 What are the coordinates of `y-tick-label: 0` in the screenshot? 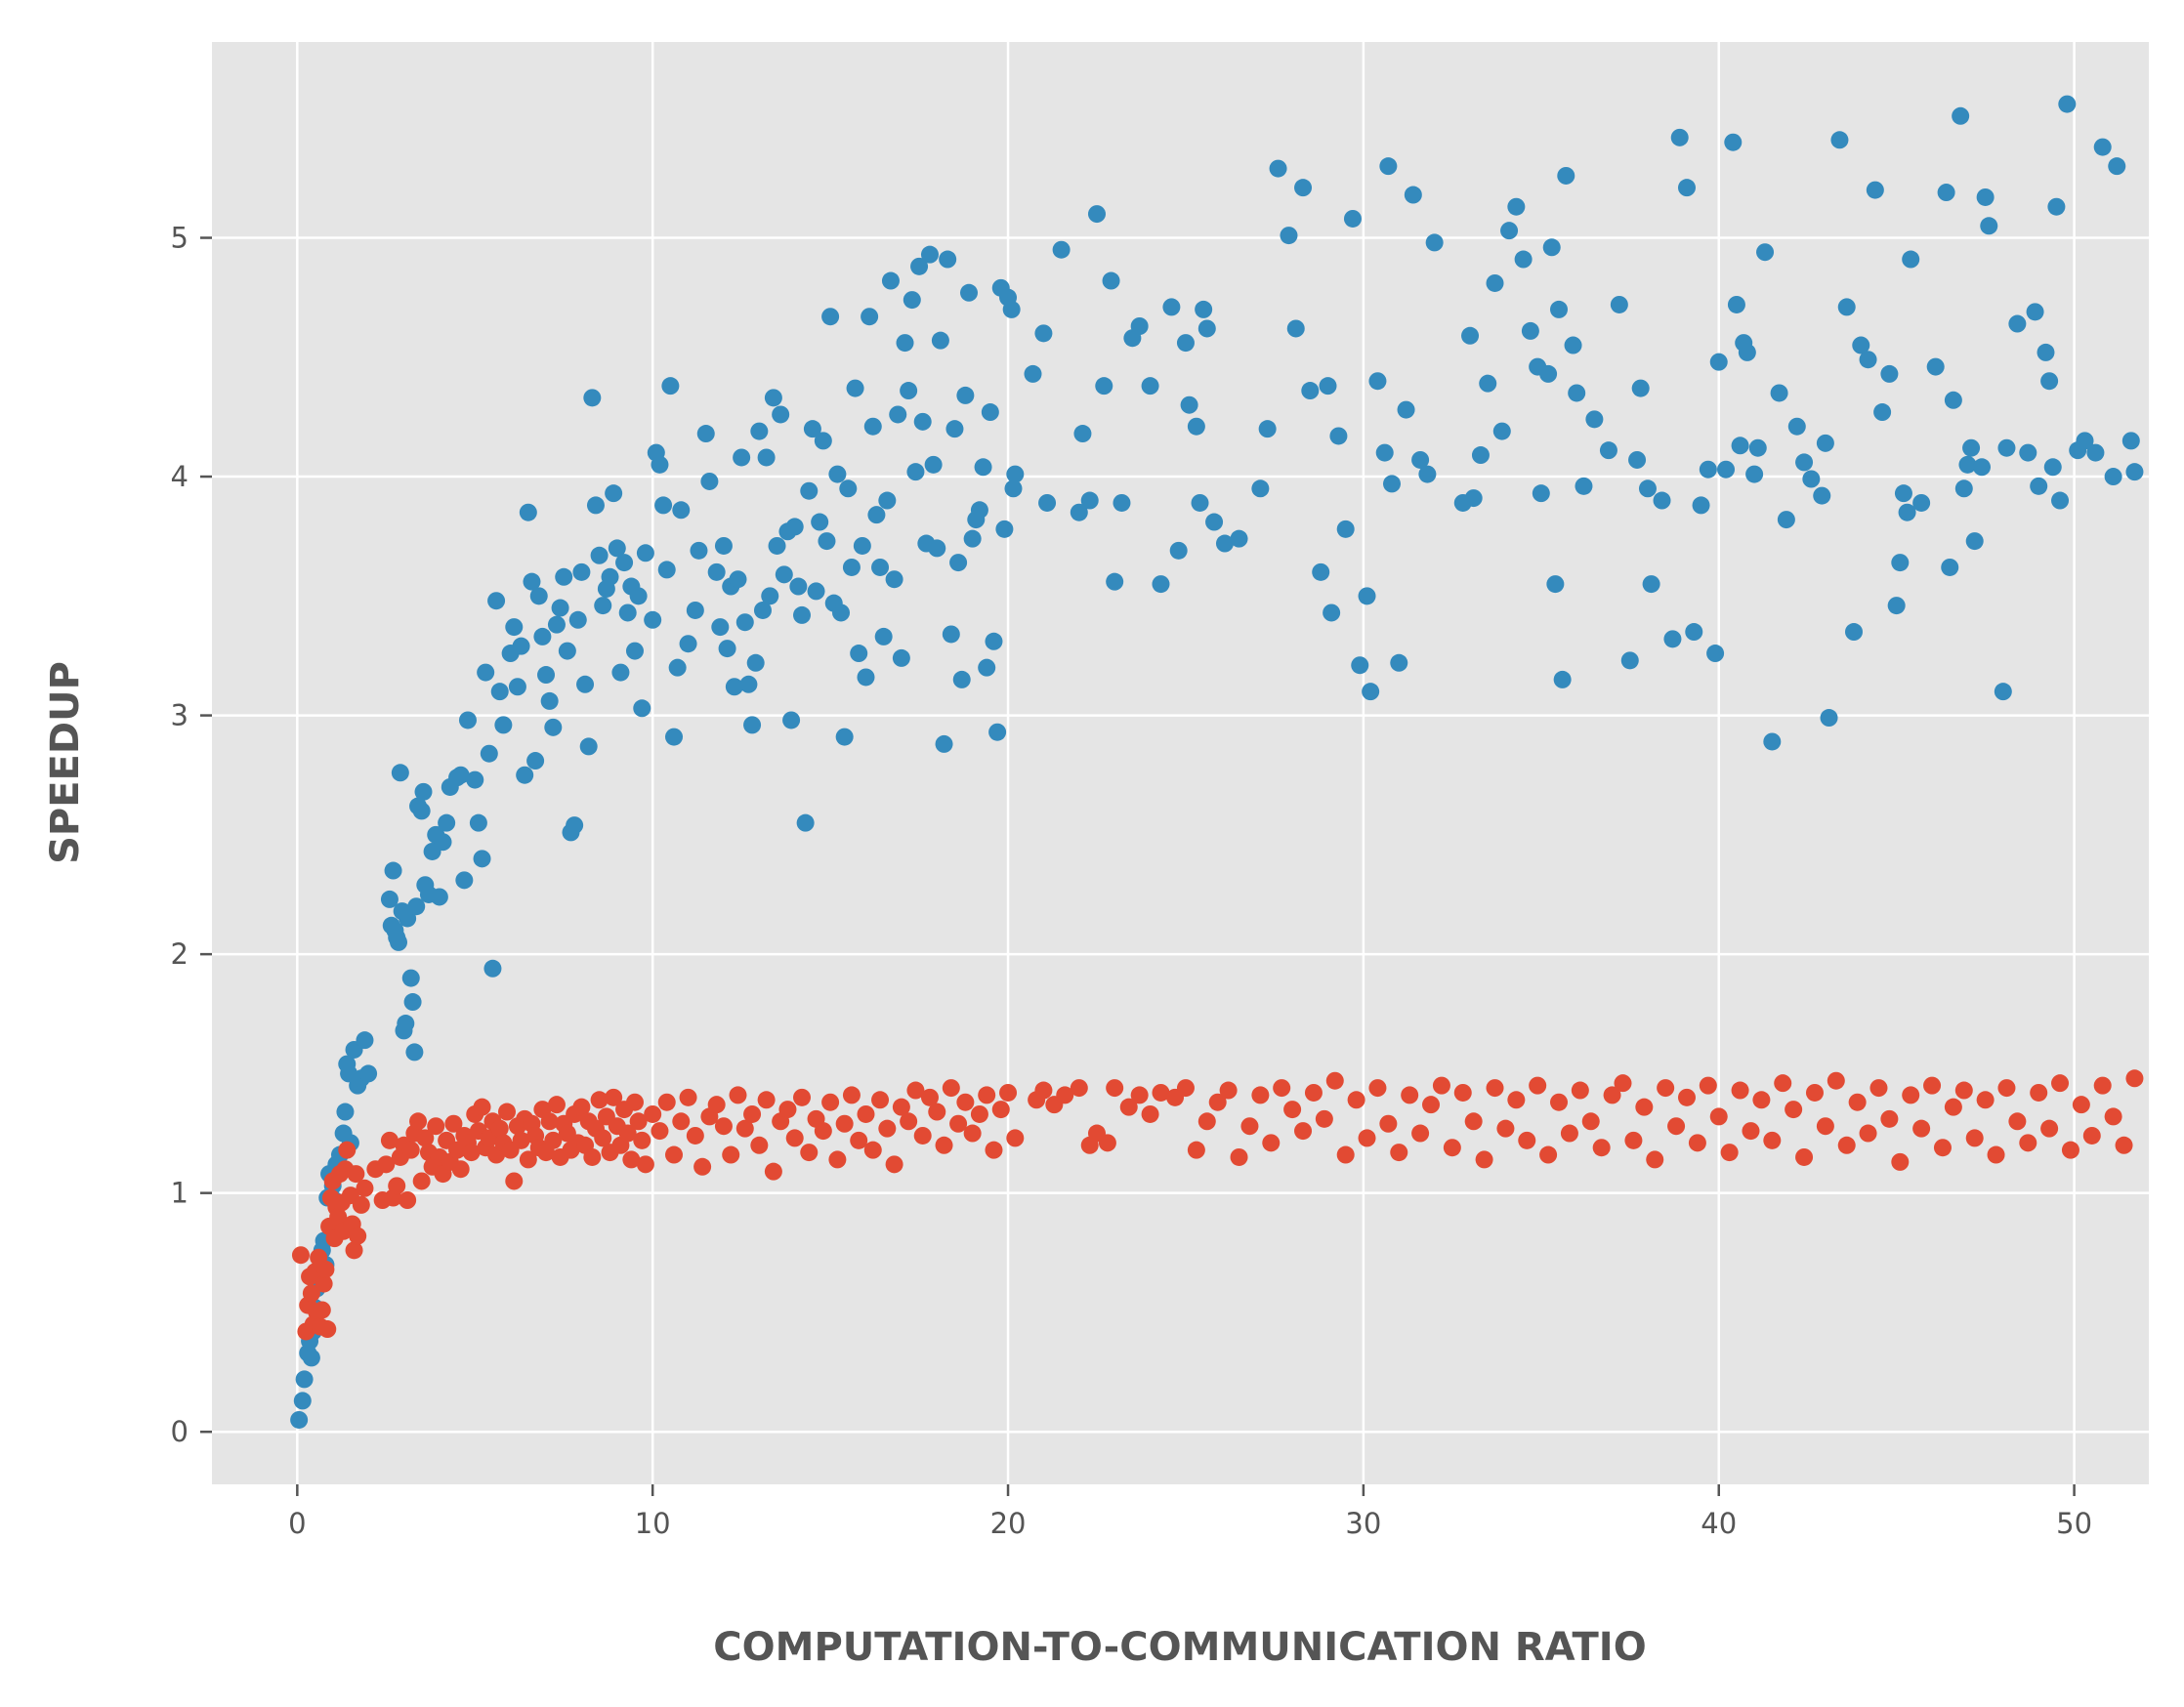 It's located at (180, 1431).